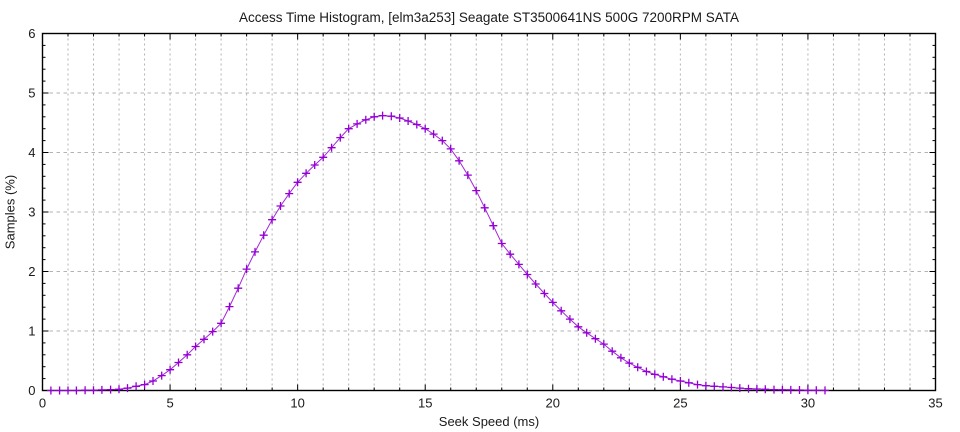  What do you see at coordinates (31, 212) in the screenshot?
I see `y-tick-label: 3` at bounding box center [31, 212].